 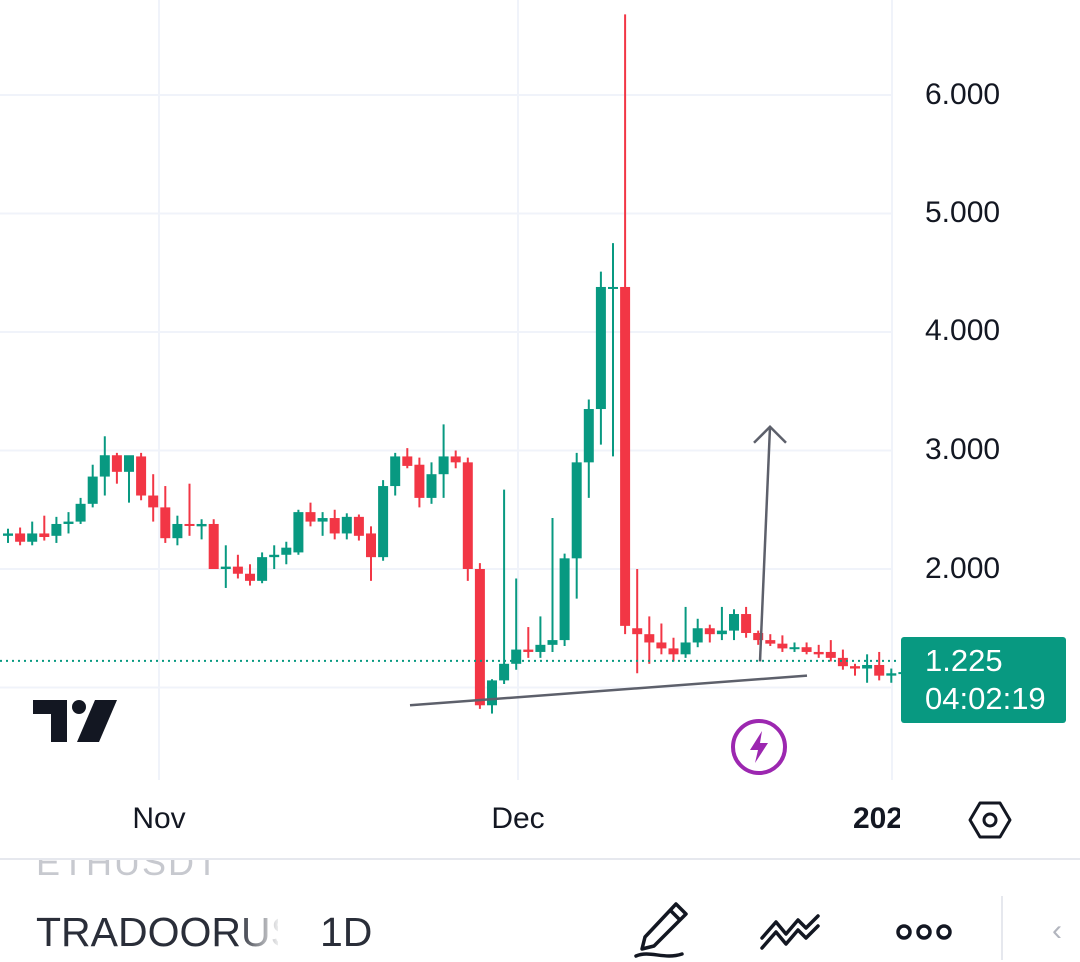 I want to click on y-tick-4: 4.000, so click(x=963, y=330).